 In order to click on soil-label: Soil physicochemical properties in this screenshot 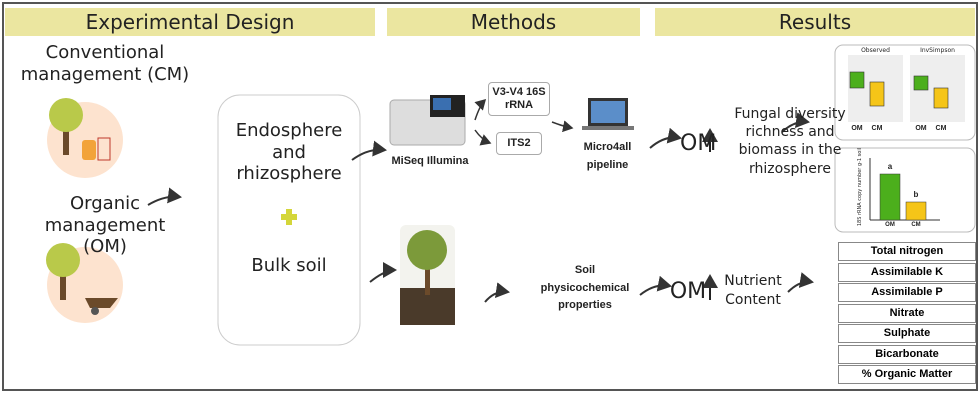, I will do `click(585, 288)`.